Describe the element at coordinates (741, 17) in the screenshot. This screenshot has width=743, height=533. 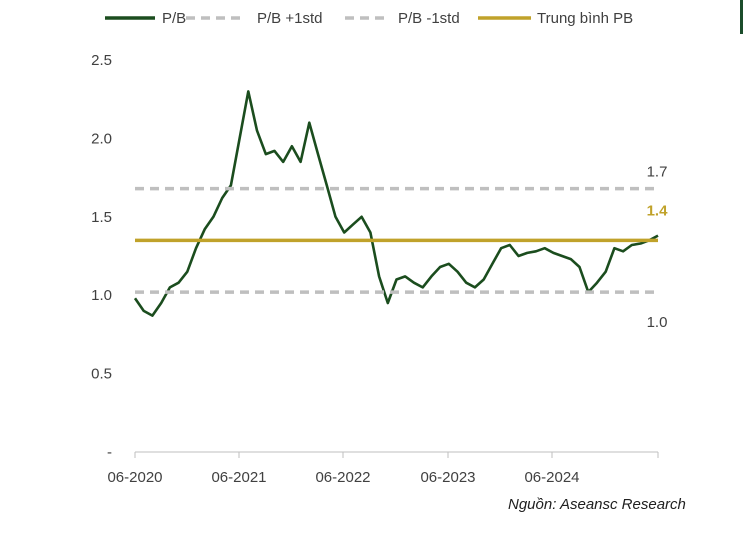
I see `edge-decoration` at that location.